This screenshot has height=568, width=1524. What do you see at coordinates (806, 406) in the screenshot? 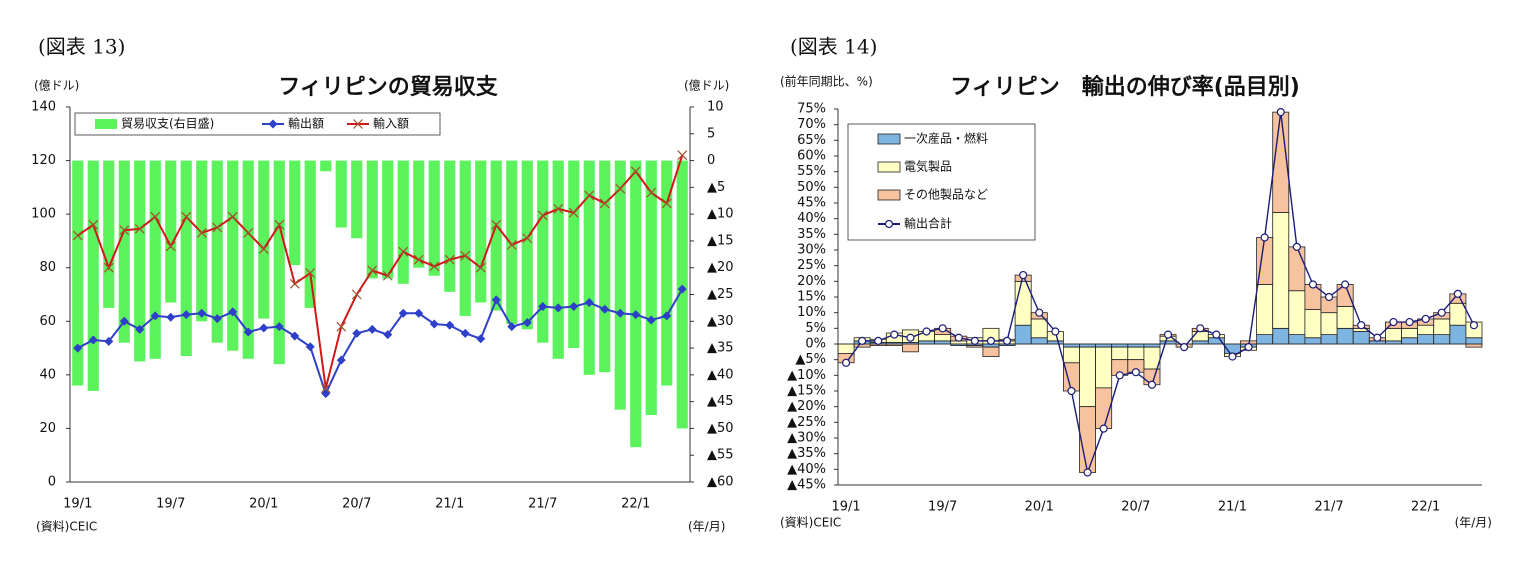
I see `y-tick-label: ▲20%` at bounding box center [806, 406].